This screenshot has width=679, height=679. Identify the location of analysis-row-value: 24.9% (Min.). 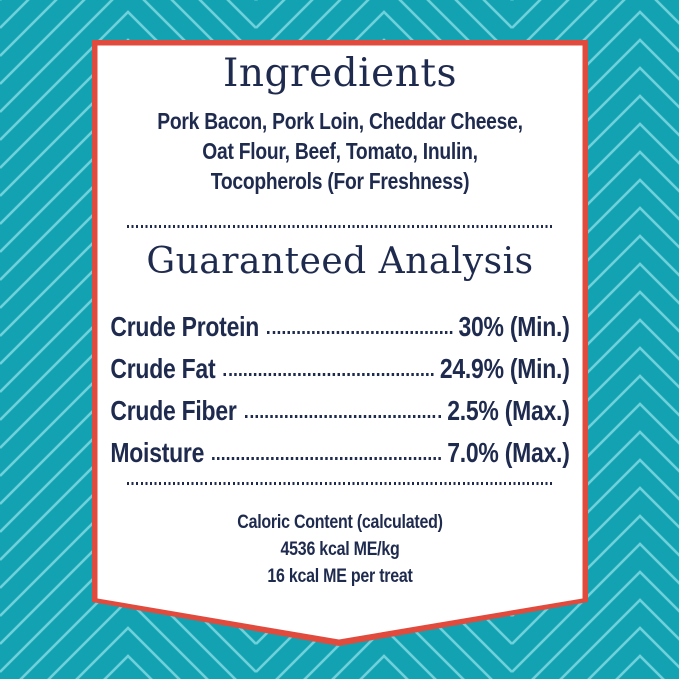
(504, 368).